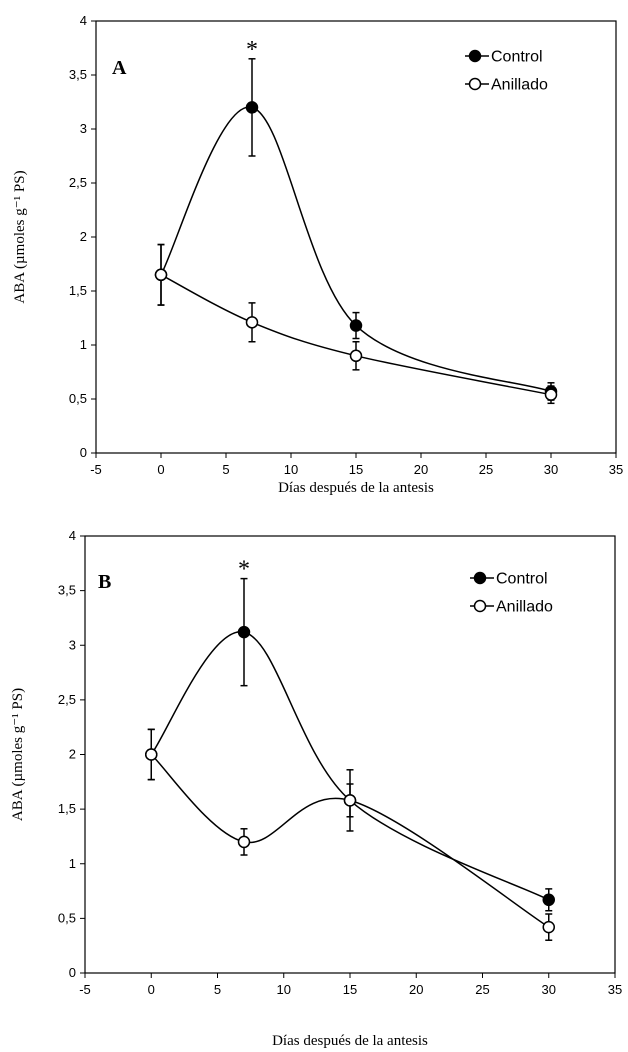 This screenshot has width=628, height=1052. What do you see at coordinates (104, 582) in the screenshot?
I see `panel-label: B` at bounding box center [104, 582].